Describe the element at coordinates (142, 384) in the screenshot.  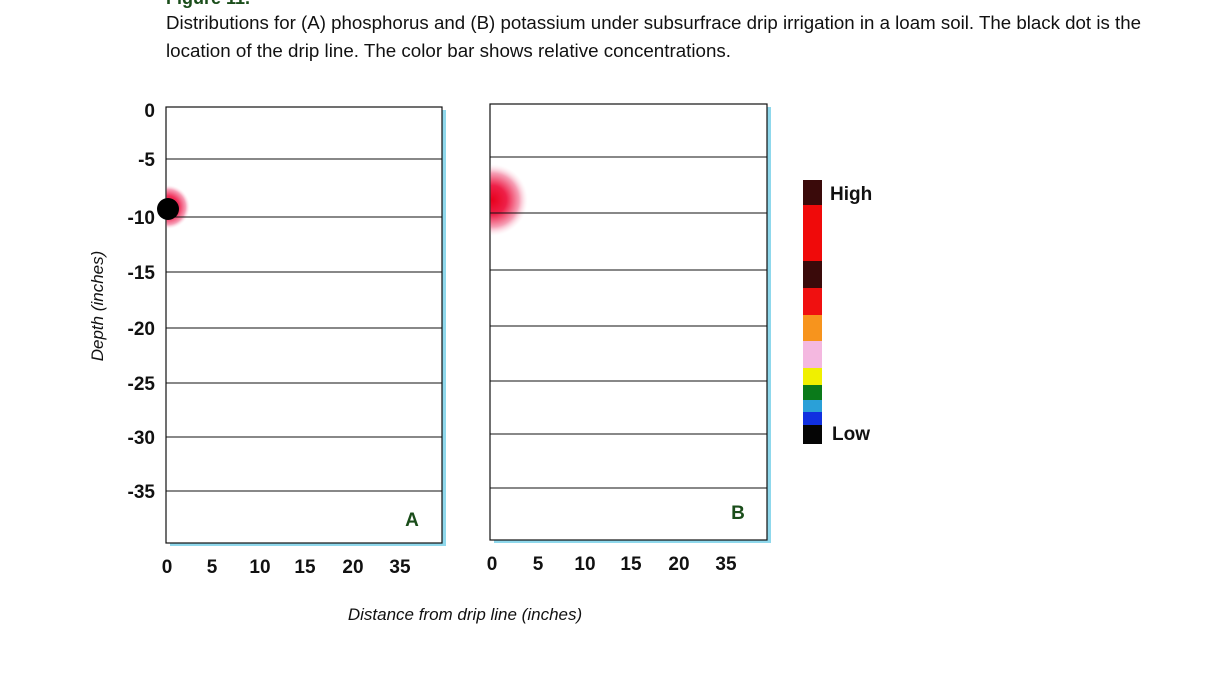
I see `y-tick-label: -25` at that location.